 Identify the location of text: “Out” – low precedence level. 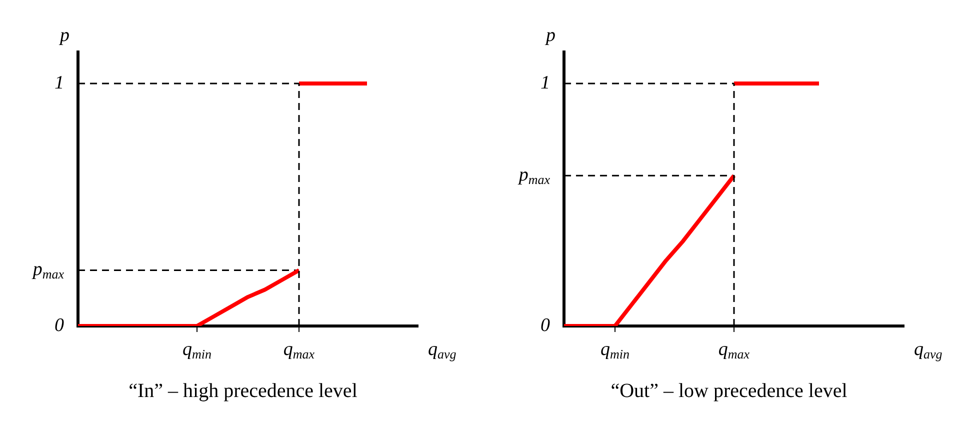
(729, 391).